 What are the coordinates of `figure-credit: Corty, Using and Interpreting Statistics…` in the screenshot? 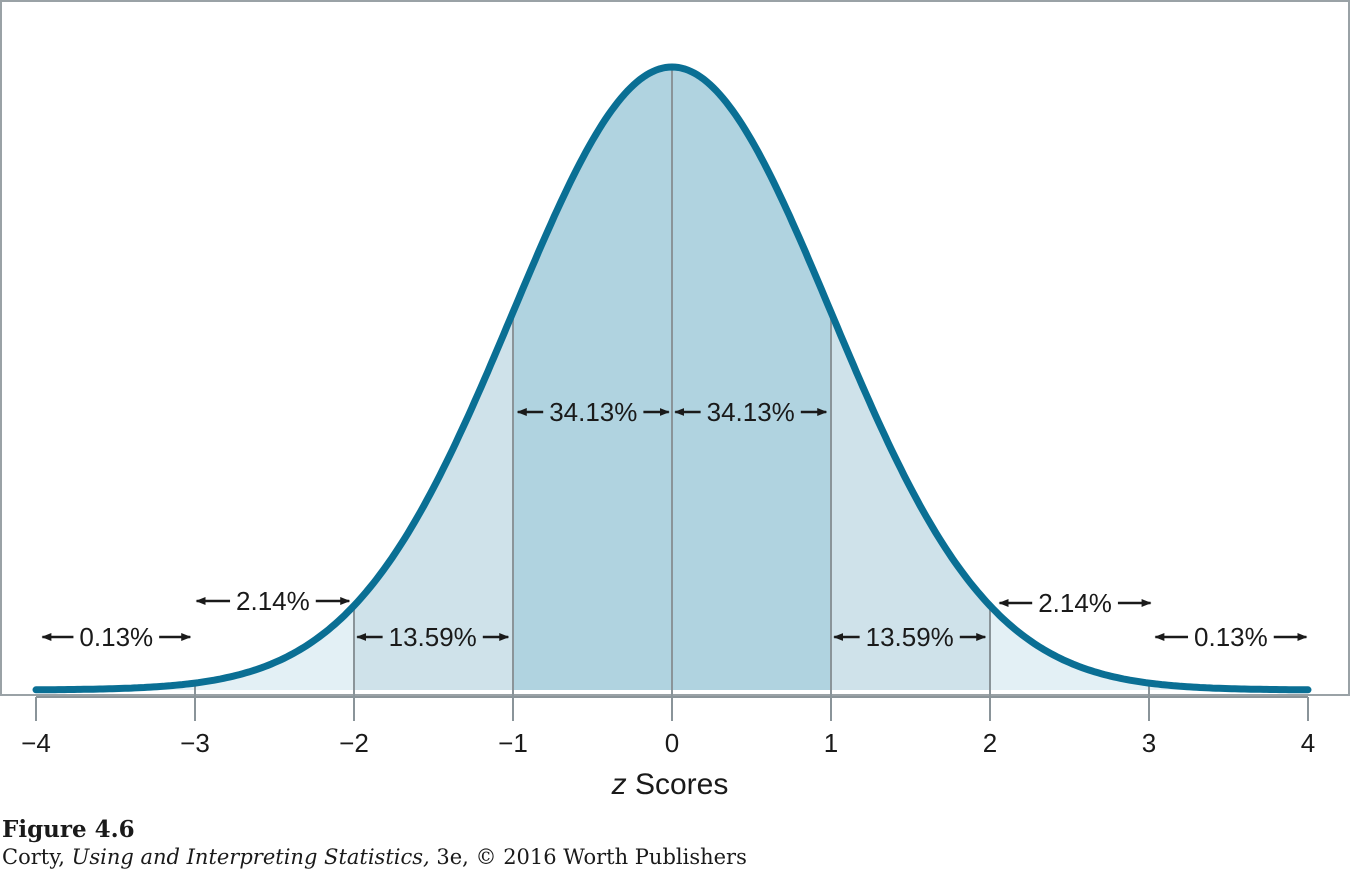 It's located at (374, 857).